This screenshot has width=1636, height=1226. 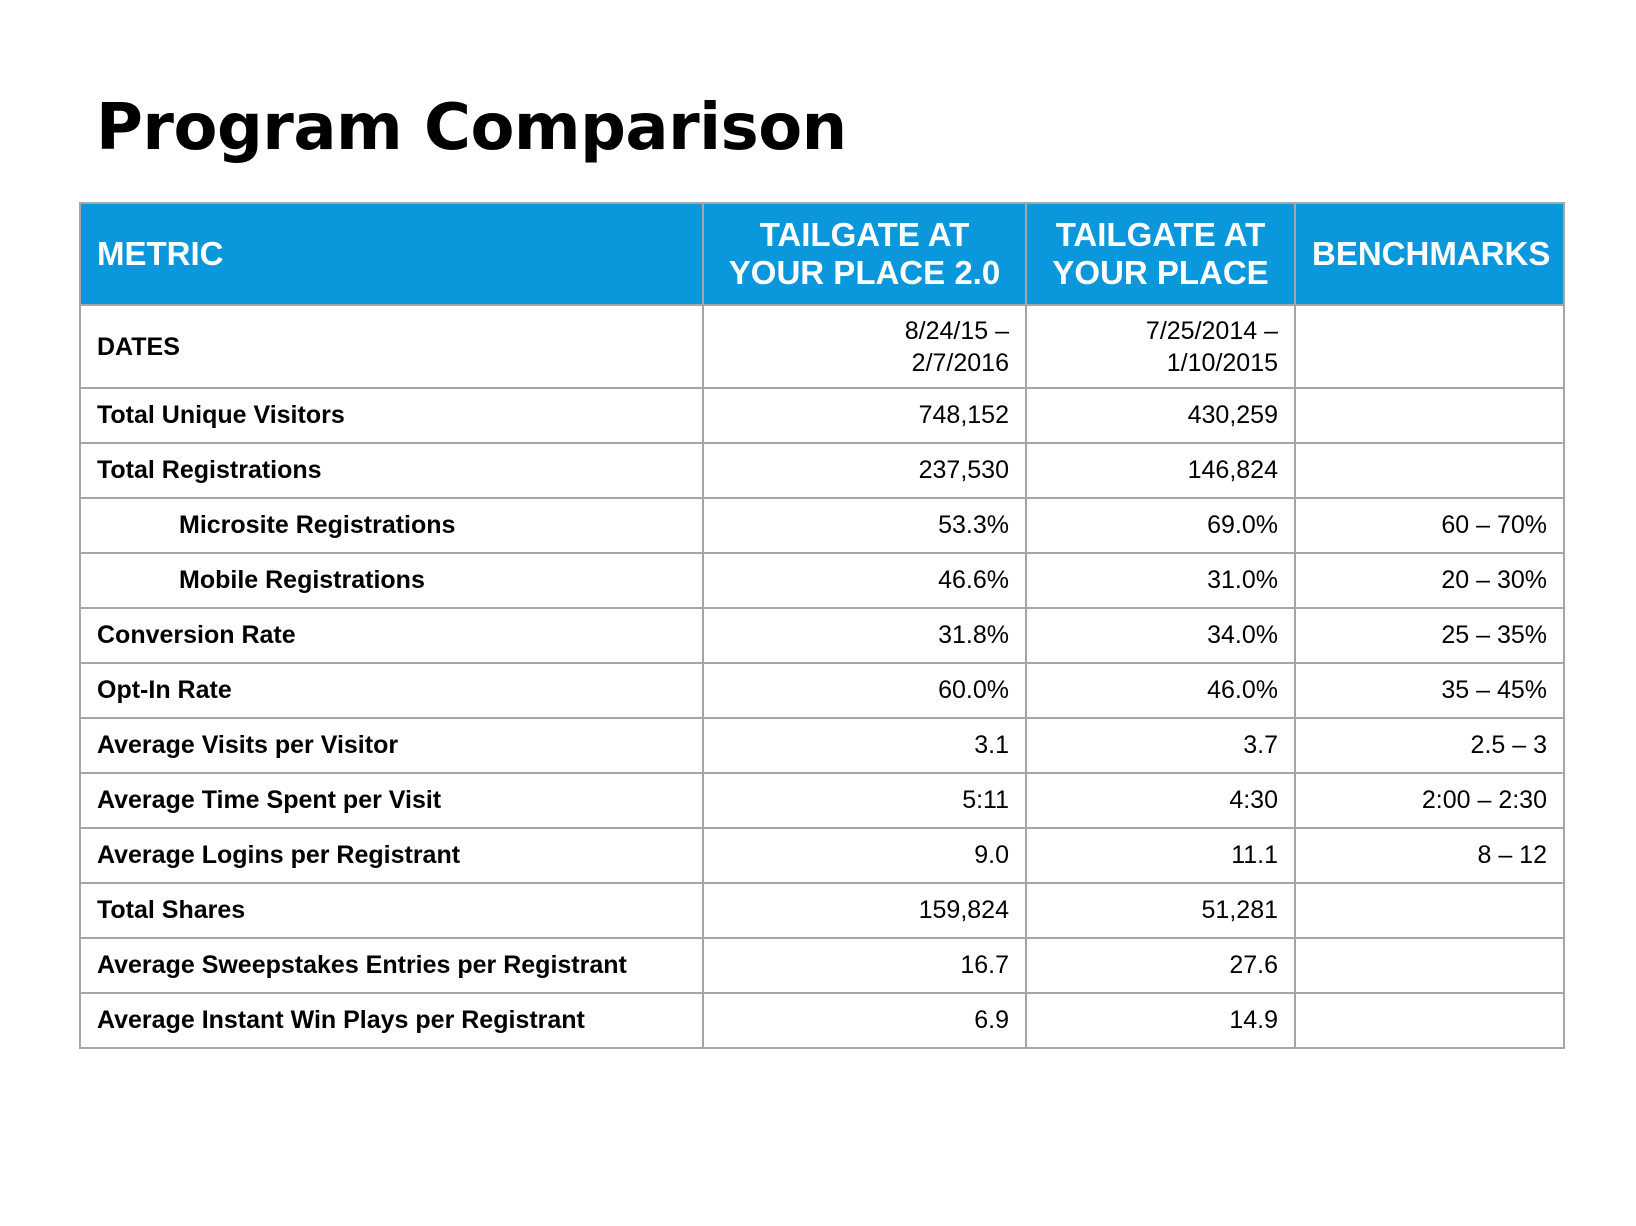 What do you see at coordinates (391, 855) in the screenshot?
I see `metric-cell: Average Logins per Registrant` at bounding box center [391, 855].